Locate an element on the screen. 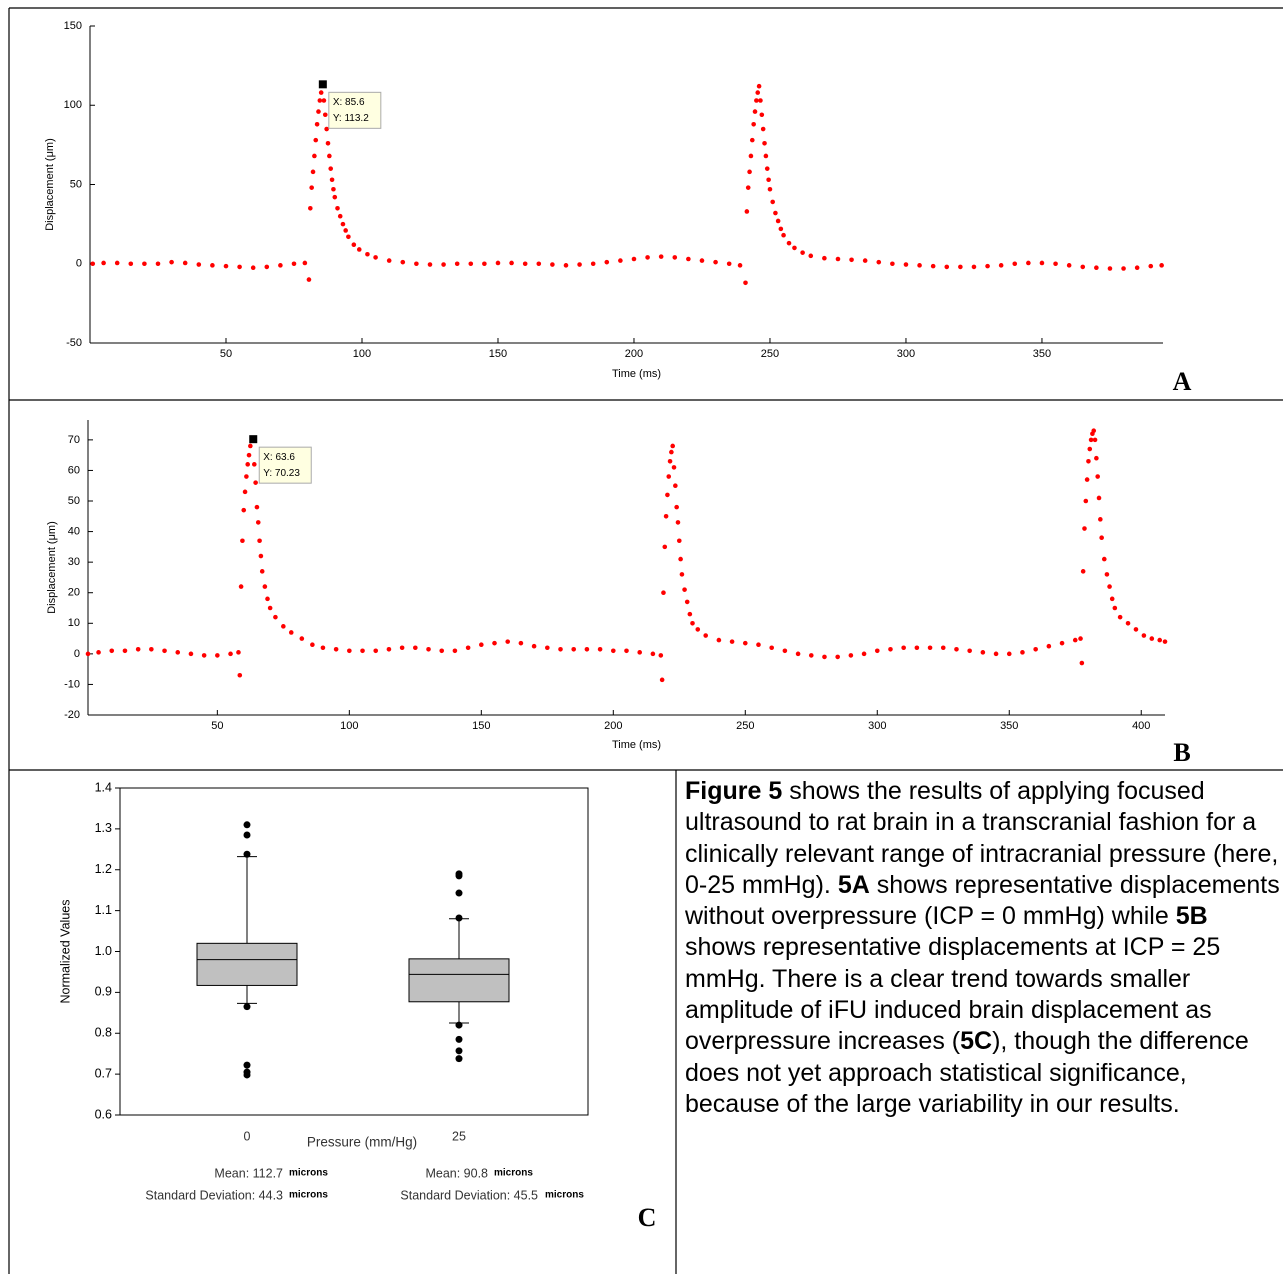 Image resolution: width=1283 pixels, height=1274 pixels. panel-label: A is located at coordinates (1182, 381).